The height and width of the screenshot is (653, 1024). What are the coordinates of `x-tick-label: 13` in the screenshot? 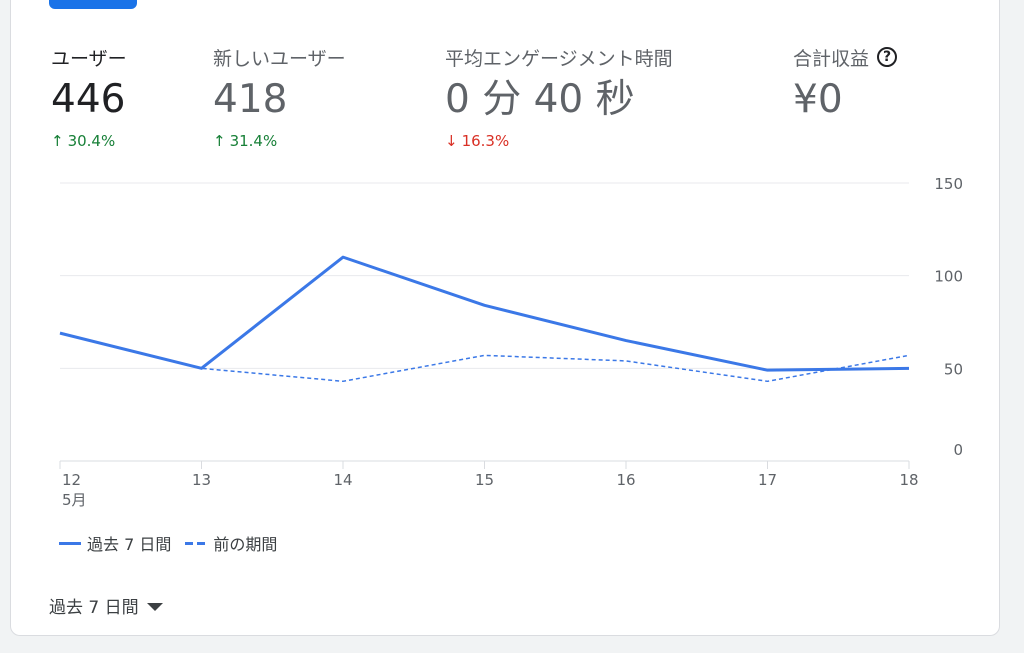 It's located at (201, 480).